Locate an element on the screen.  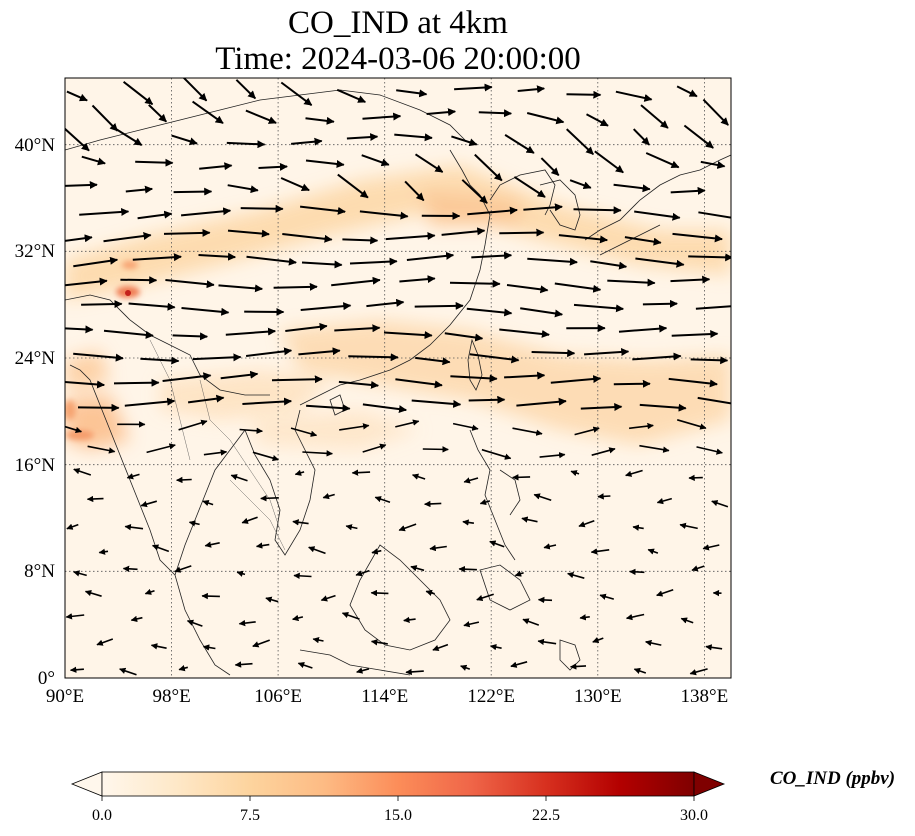
lat-tick-label: 24°N is located at coordinates (35, 358).